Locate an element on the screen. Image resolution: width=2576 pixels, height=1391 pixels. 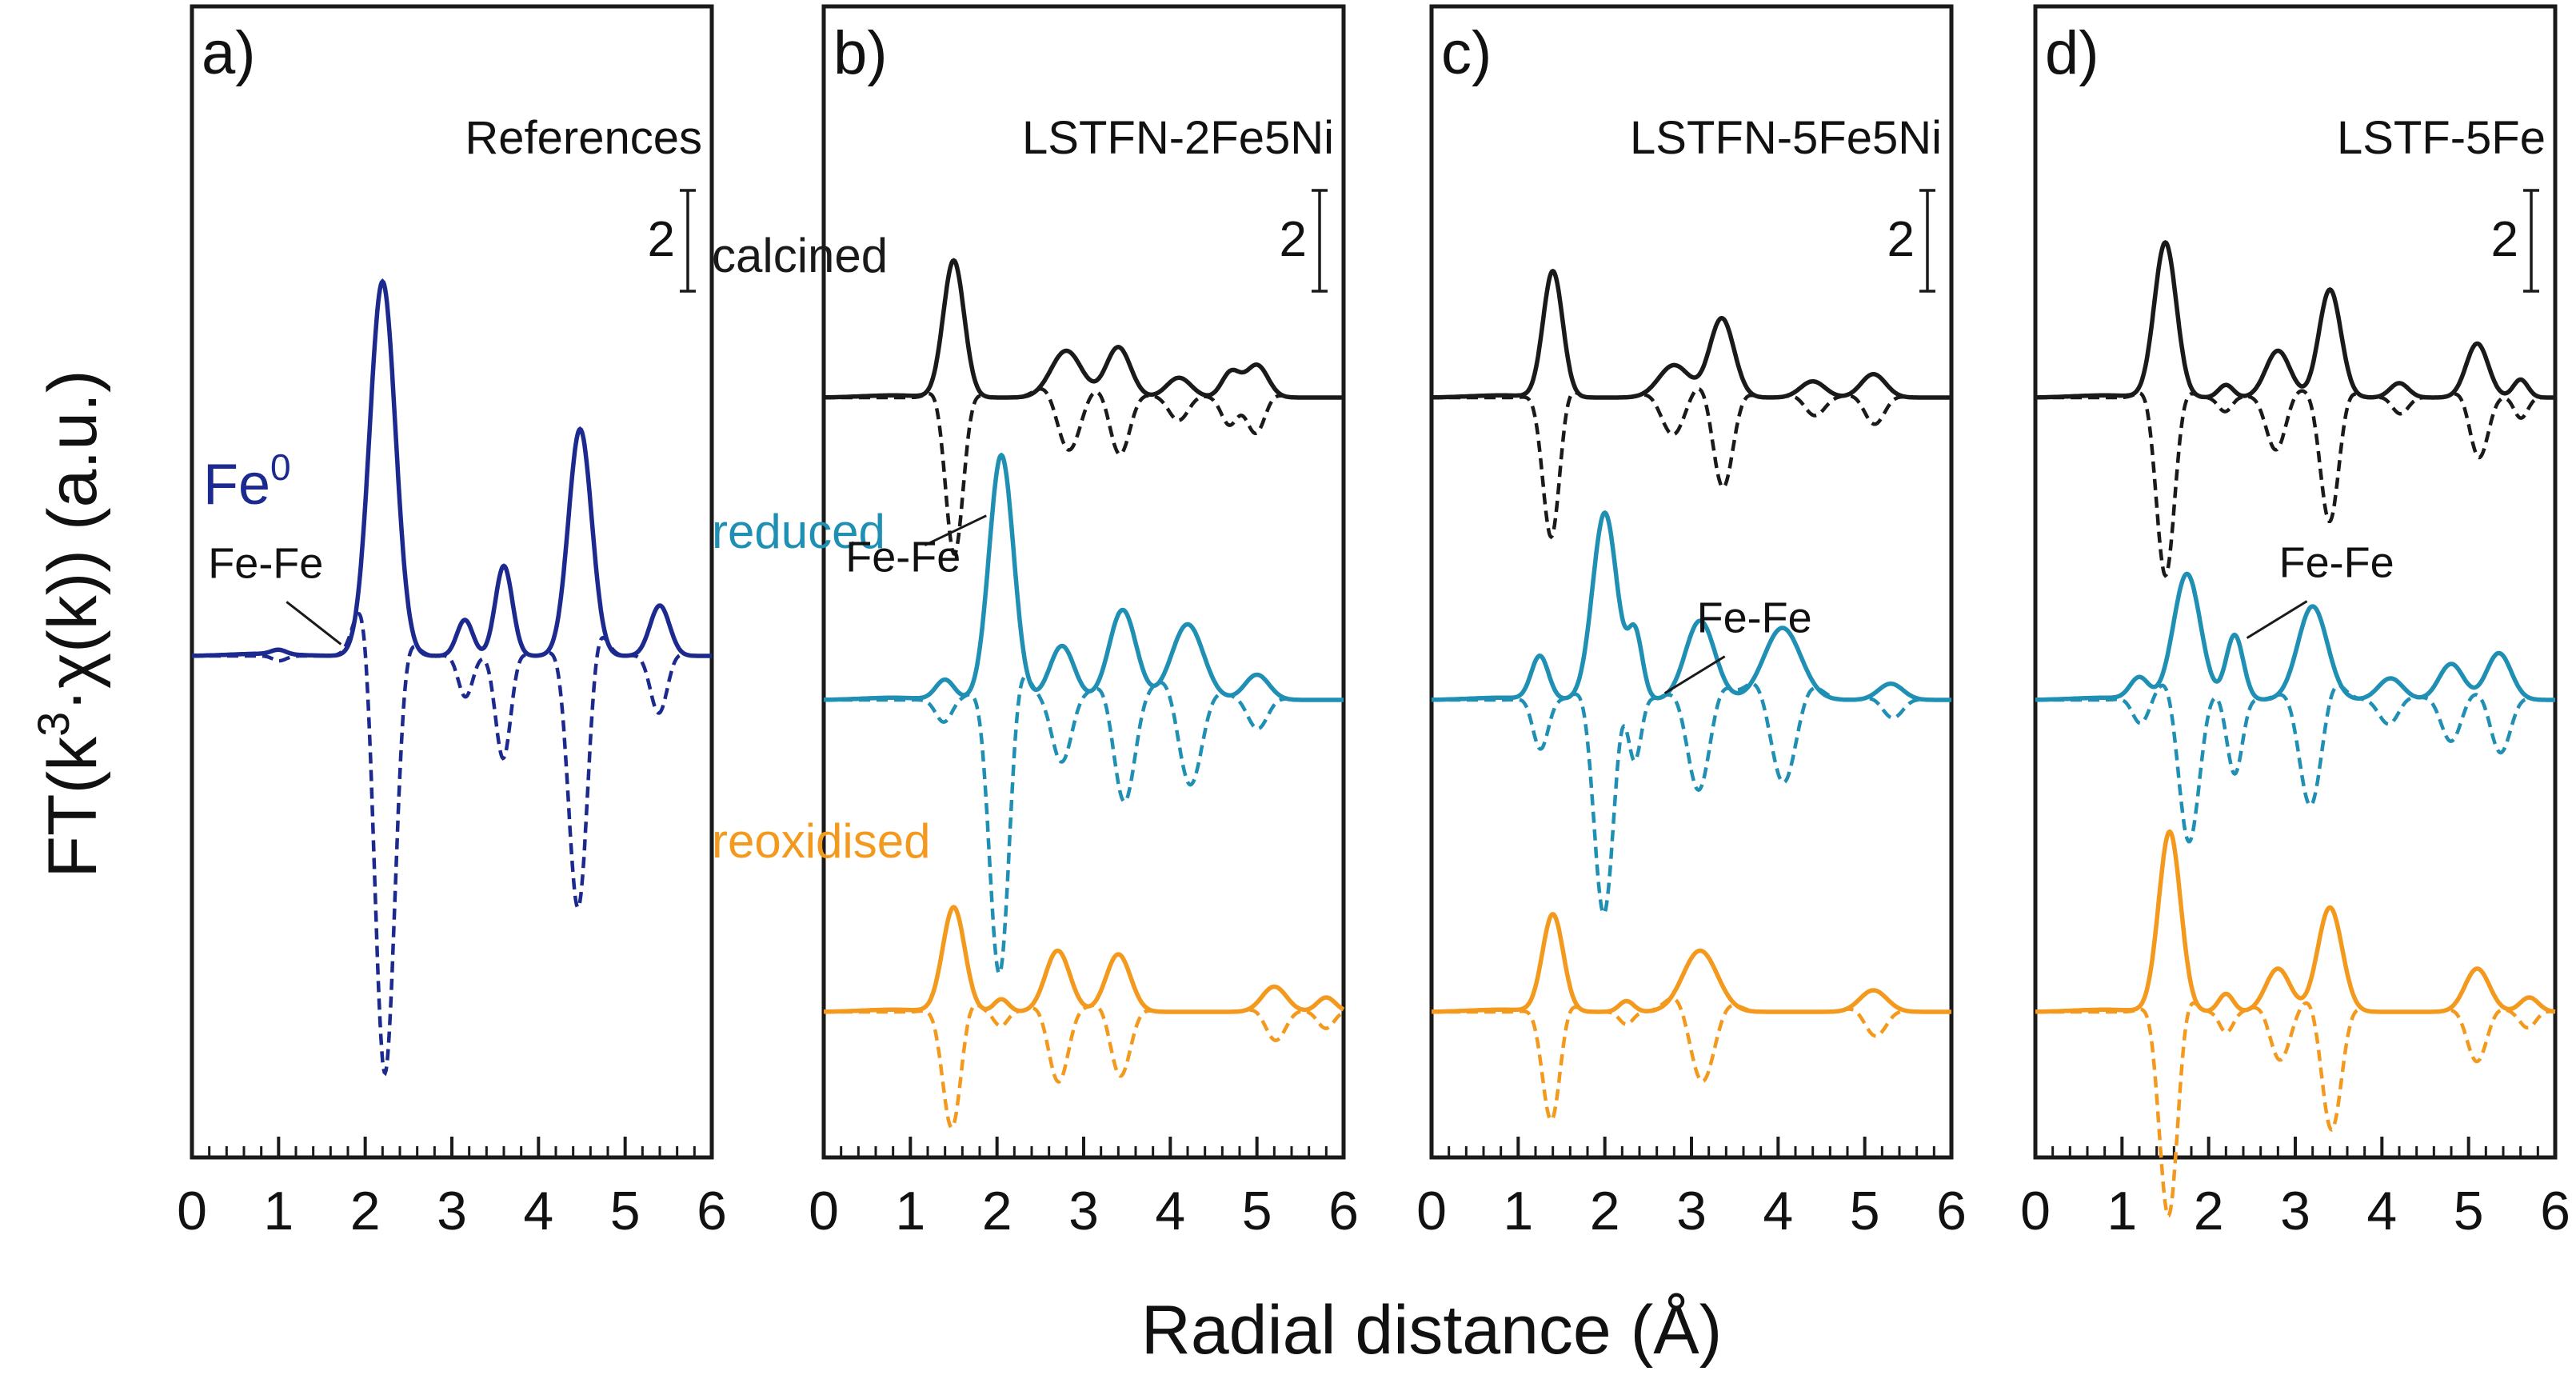
series-reduced is located at coordinates (2295, 707).